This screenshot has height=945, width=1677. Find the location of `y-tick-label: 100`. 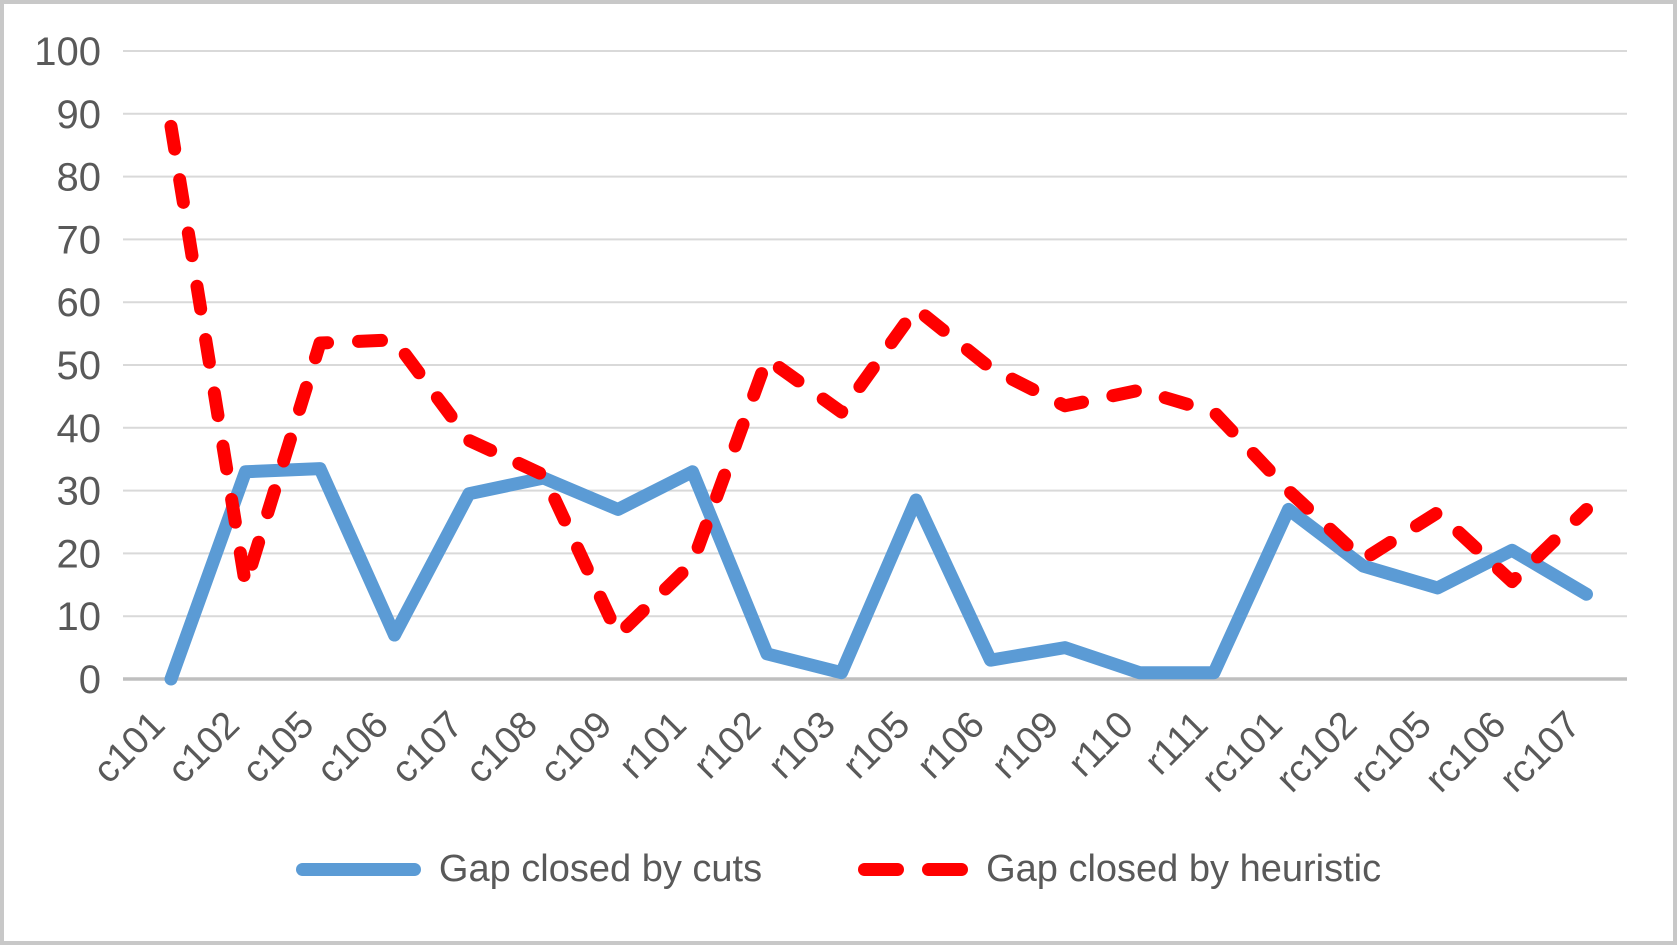

y-tick-label: 100 is located at coordinates (67, 52).